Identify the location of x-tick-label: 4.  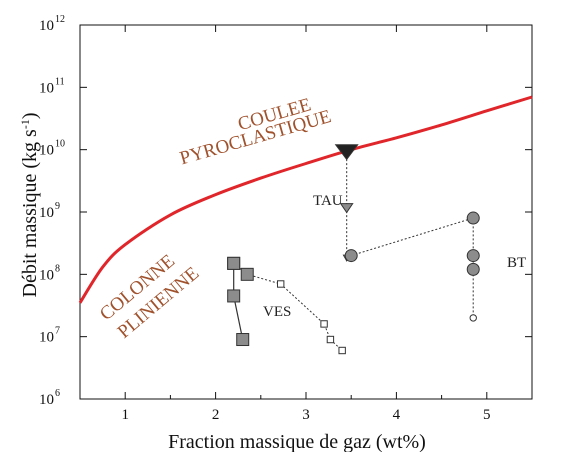
(397, 415).